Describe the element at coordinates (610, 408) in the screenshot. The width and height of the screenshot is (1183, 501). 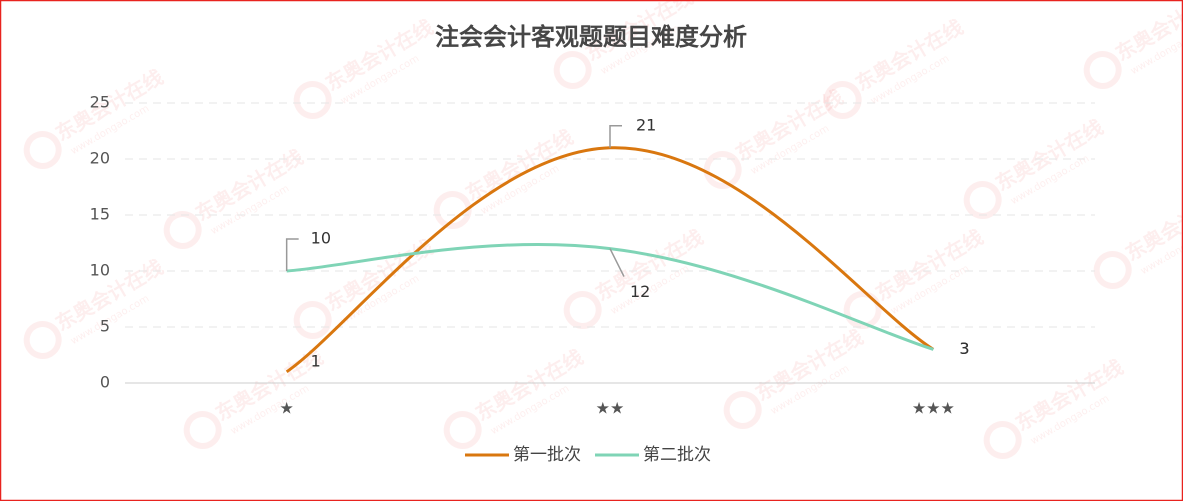
I see `x-tick-label: ★★` at that location.